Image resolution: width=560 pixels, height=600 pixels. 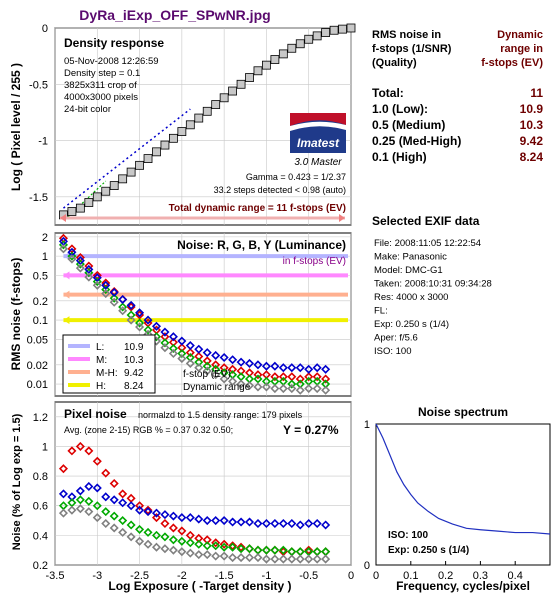 I want to click on dr-head-left: RMS noise in, so click(x=406, y=35).